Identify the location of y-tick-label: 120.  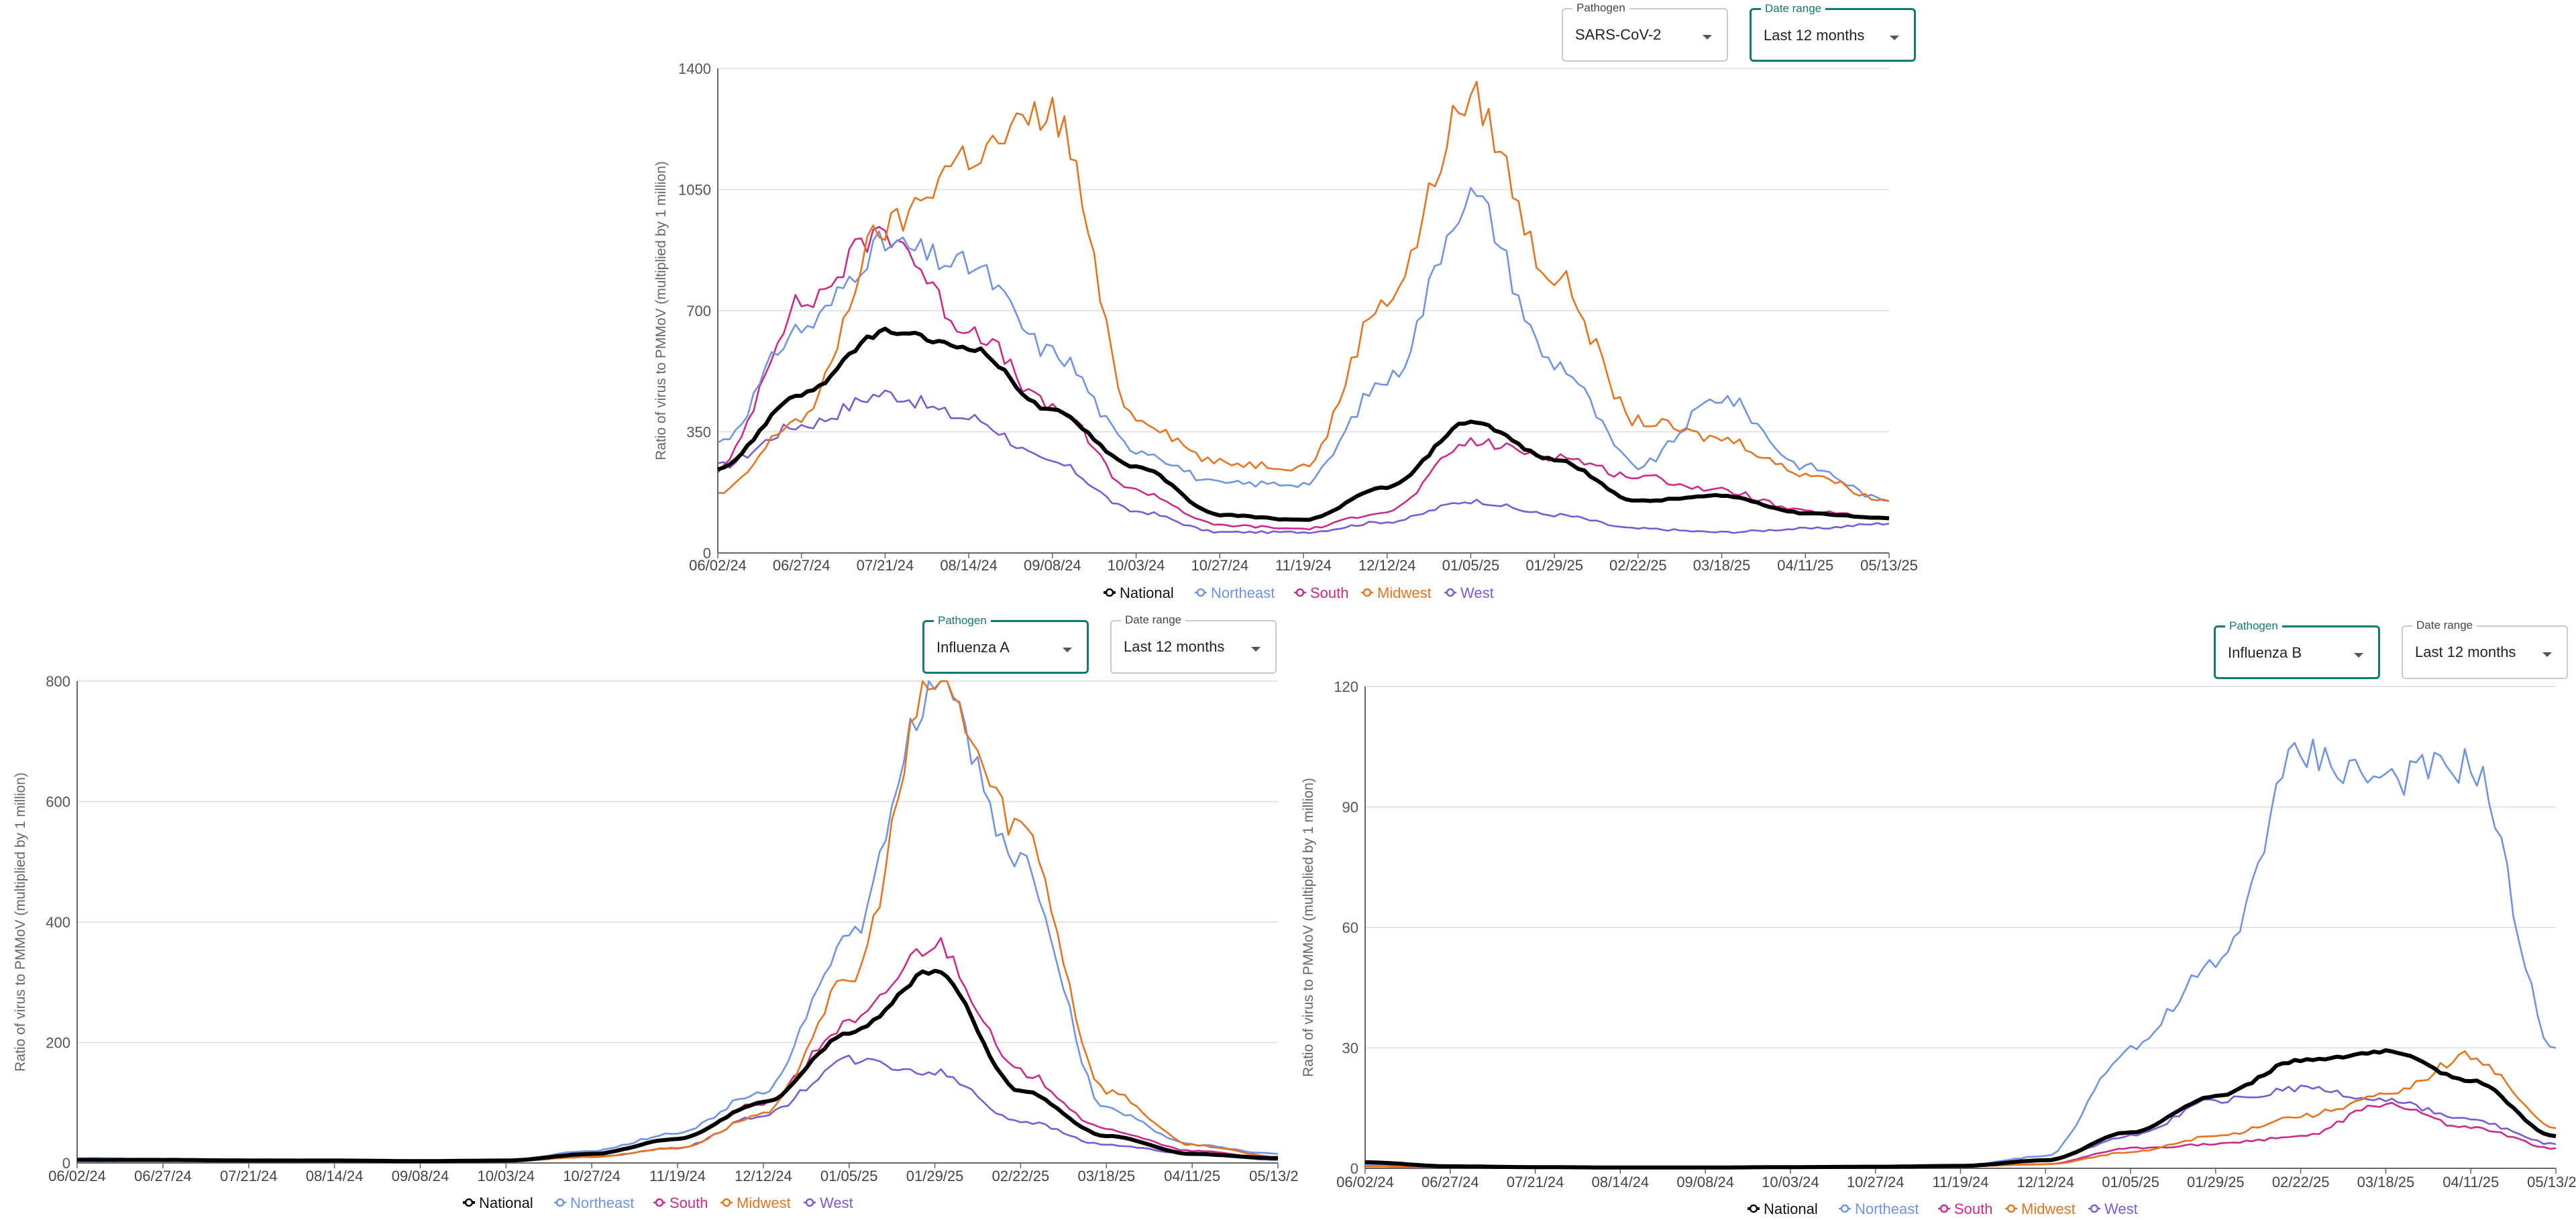
(1346, 686).